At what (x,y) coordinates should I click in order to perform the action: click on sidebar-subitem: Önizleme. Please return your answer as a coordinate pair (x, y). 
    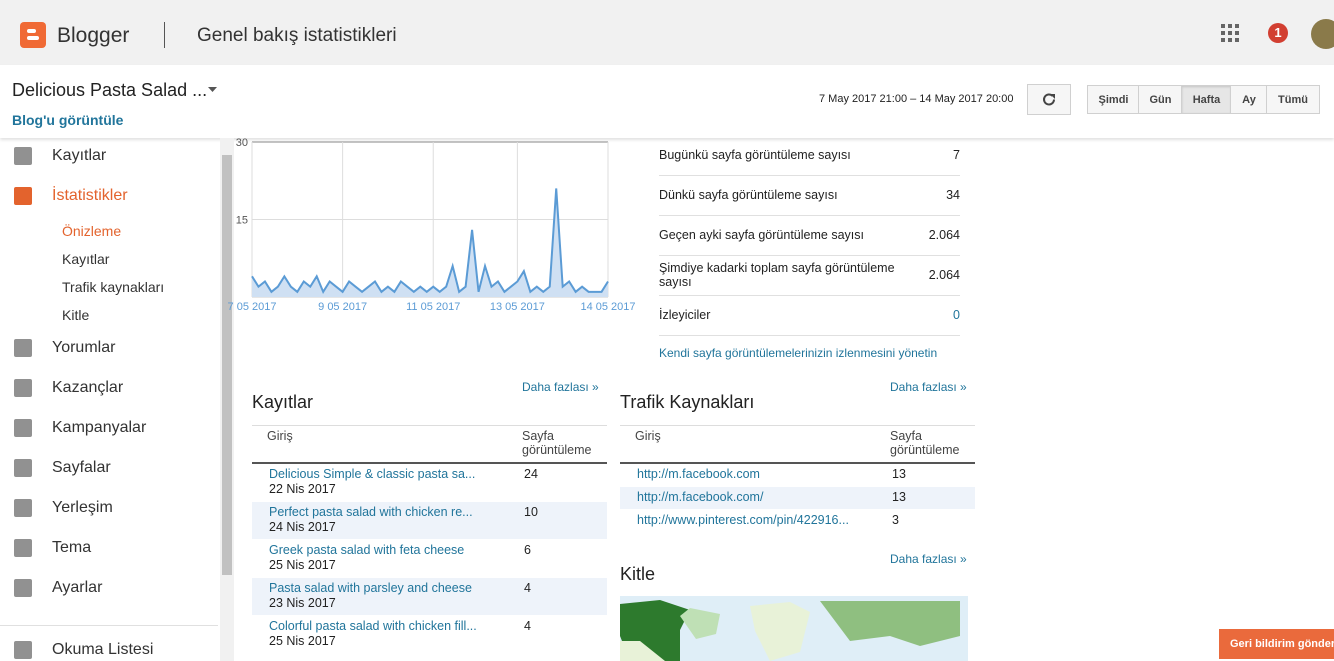
    Looking at the image, I should click on (92, 231).